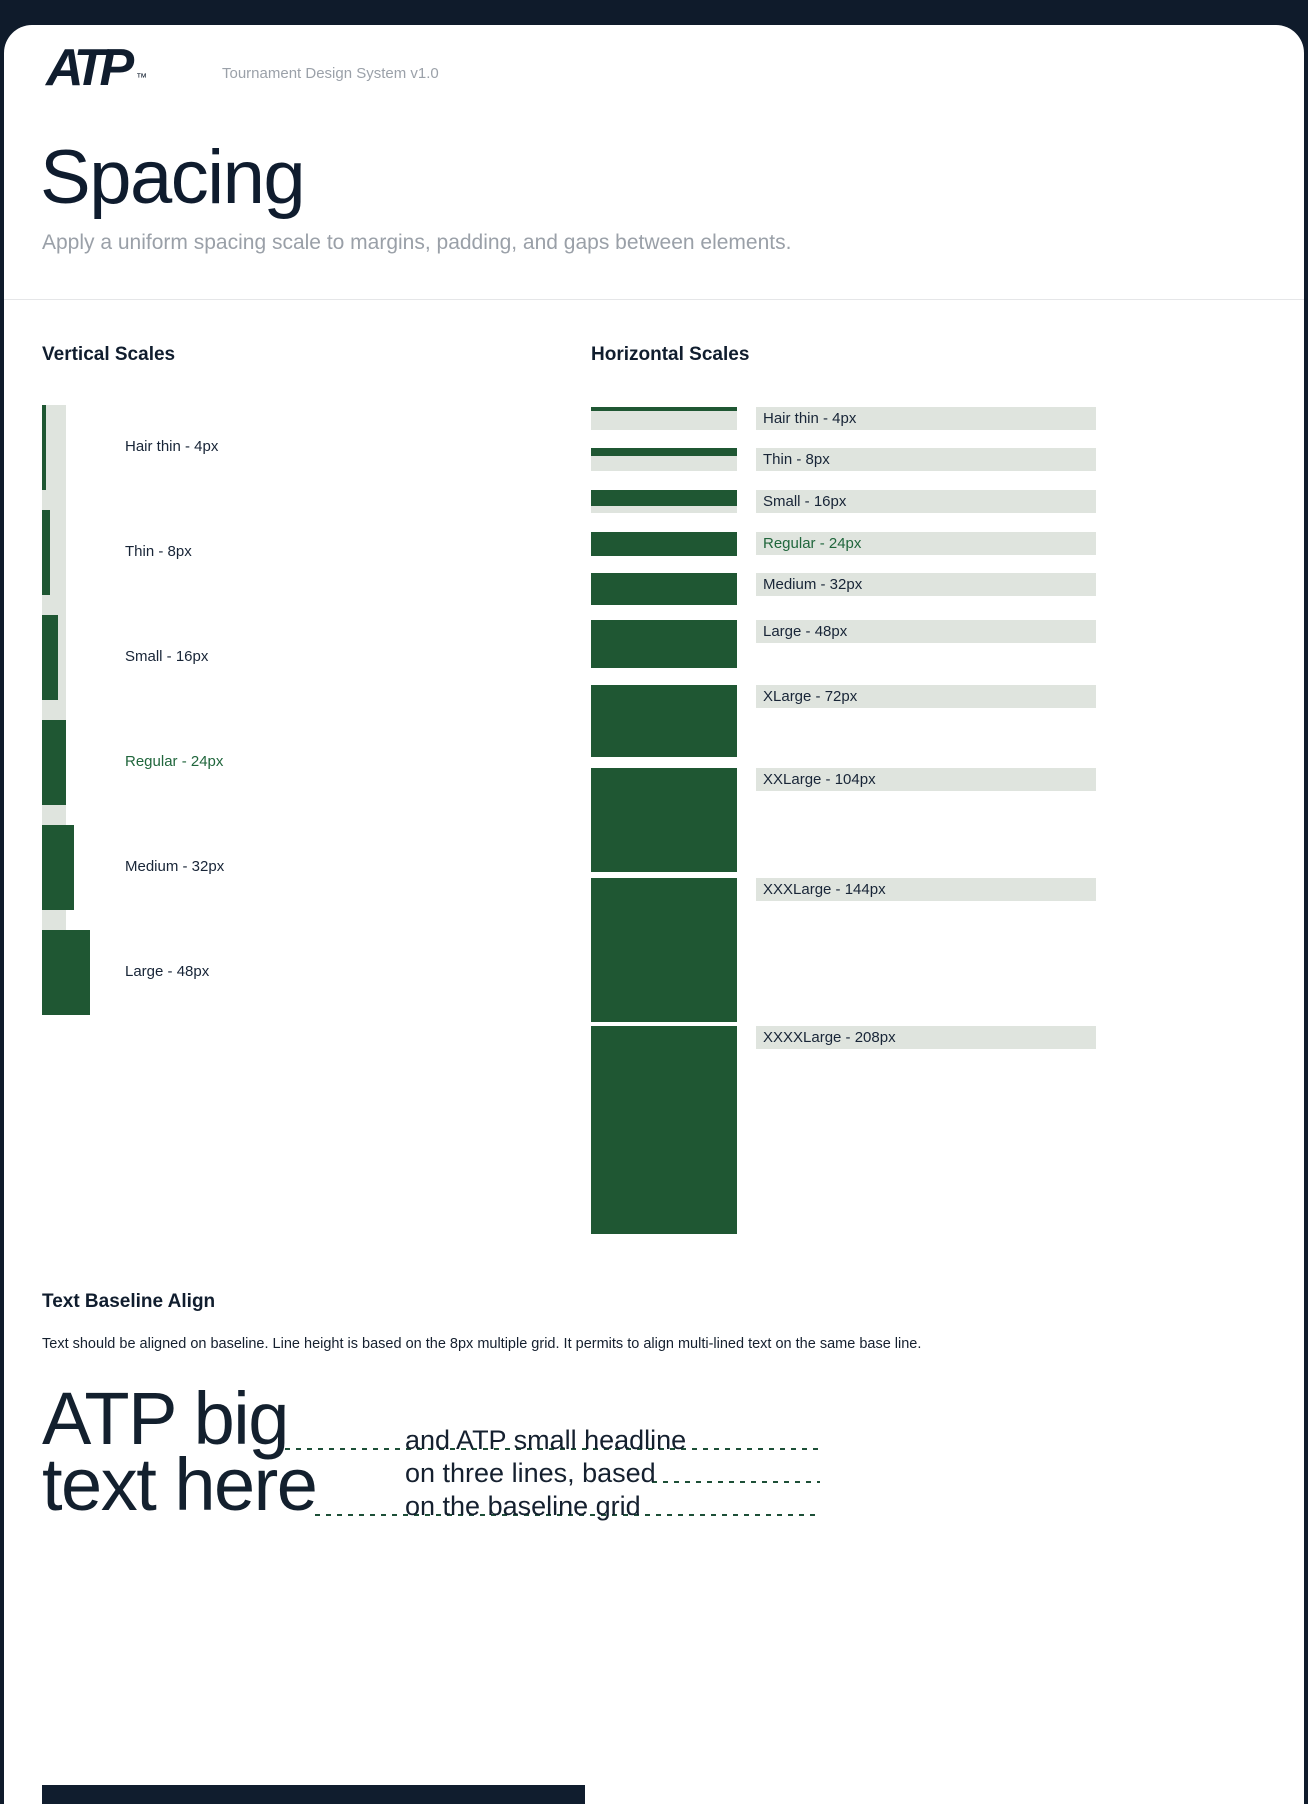 This screenshot has width=1308, height=1804. I want to click on header-divider, so click(654, 299).